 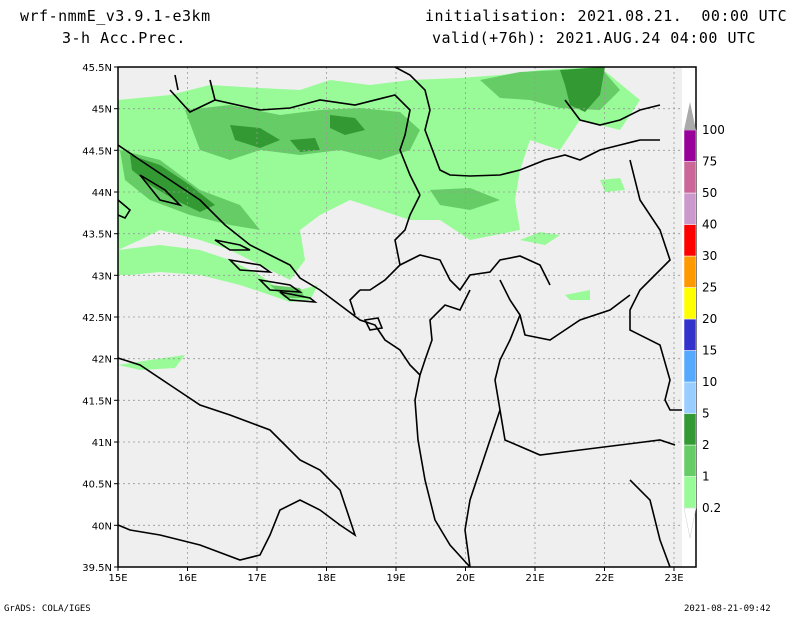 What do you see at coordinates (690, 523) in the screenshot?
I see `legend-underflow-triangle` at bounding box center [690, 523].